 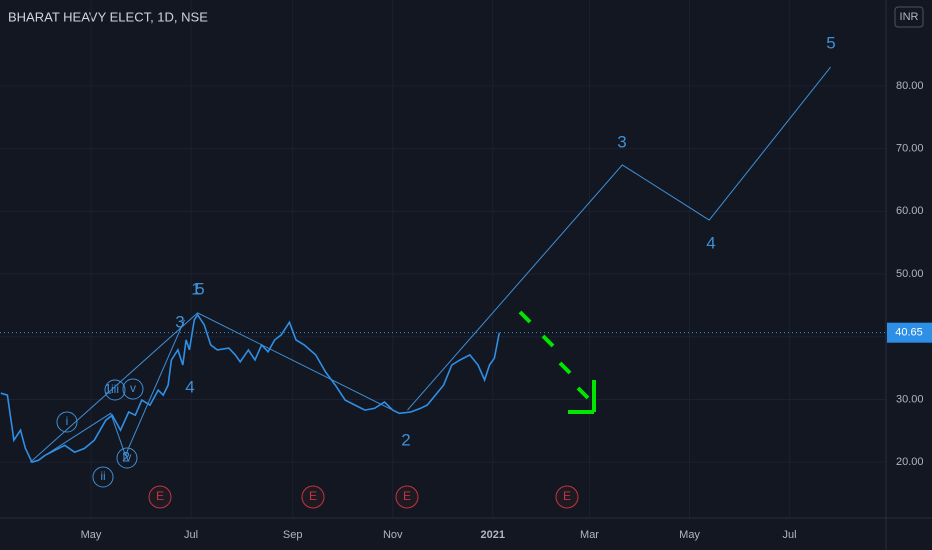 I want to click on chart-title: BHARAT HEAVY ELECT, 1D, NSE, so click(x=108, y=16).